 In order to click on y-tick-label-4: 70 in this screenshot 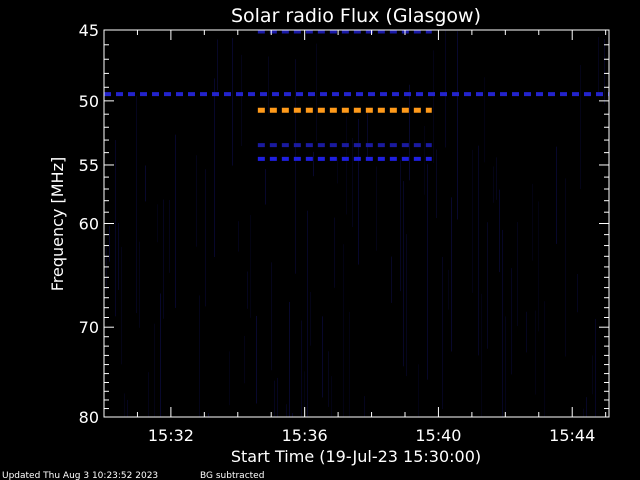, I will do `click(89, 327)`.